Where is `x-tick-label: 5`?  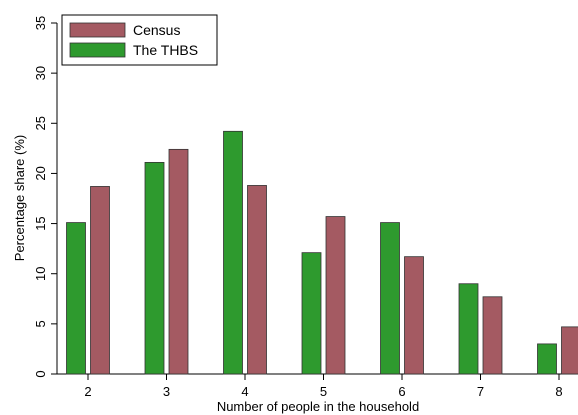
x-tick-label: 5 is located at coordinates (323, 391).